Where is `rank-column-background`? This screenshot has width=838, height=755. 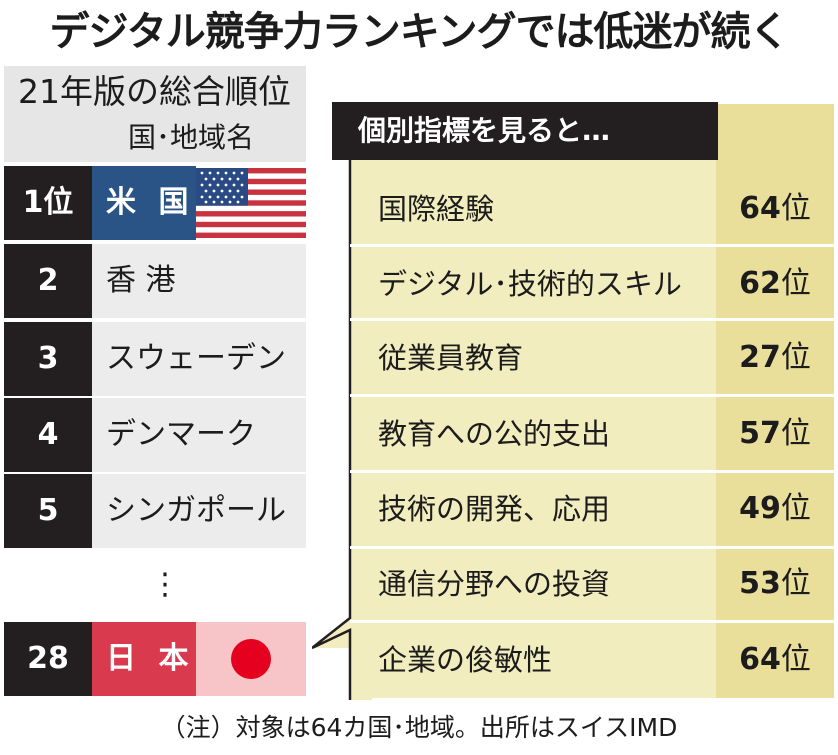 rank-column-background is located at coordinates (775, 401).